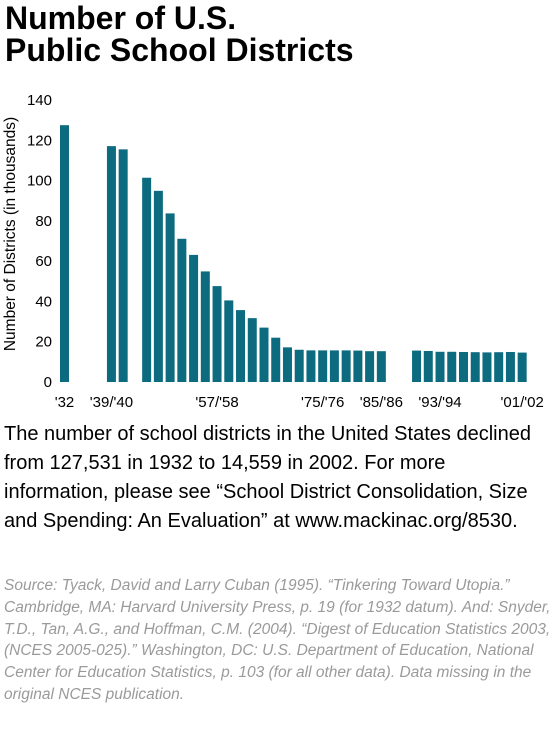  I want to click on y-tick-label: 120, so click(39, 140).